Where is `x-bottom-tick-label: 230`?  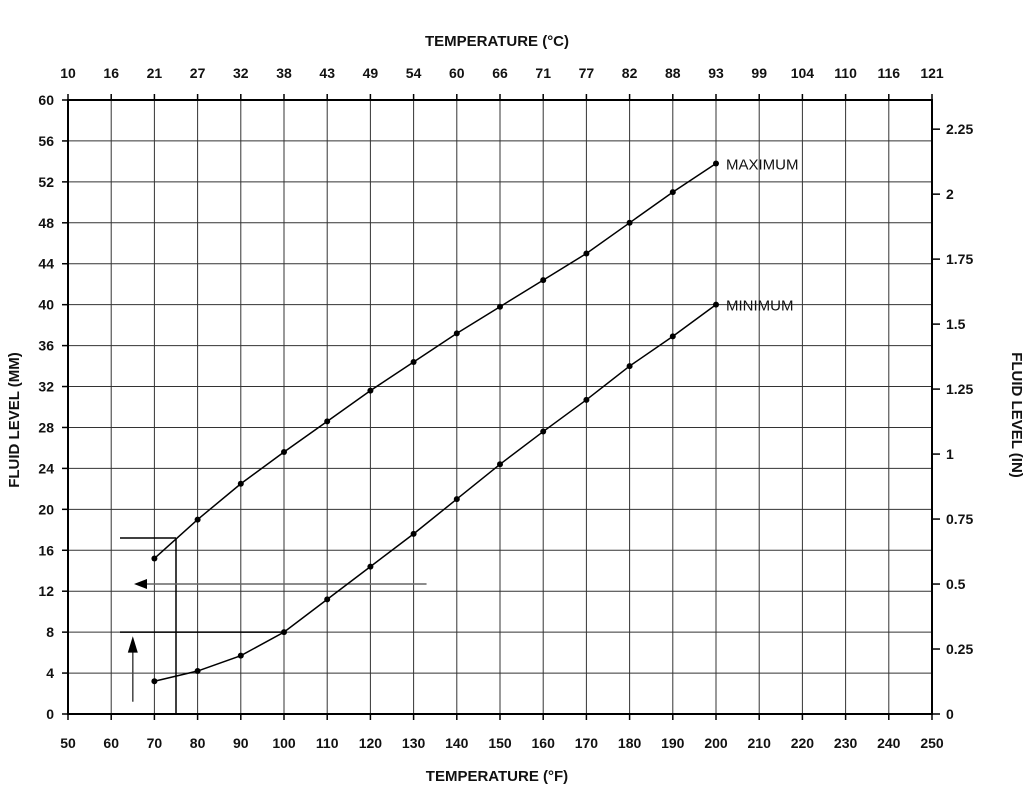 x-bottom-tick-label: 230 is located at coordinates (846, 743).